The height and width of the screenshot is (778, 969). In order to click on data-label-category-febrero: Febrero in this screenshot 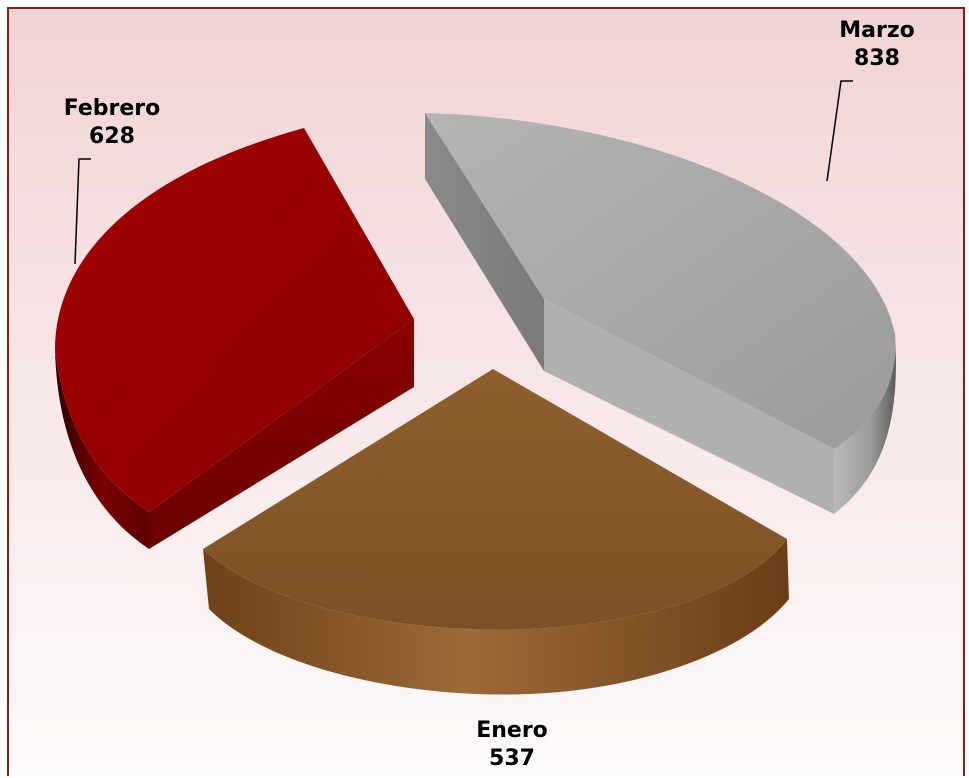, I will do `click(112, 108)`.